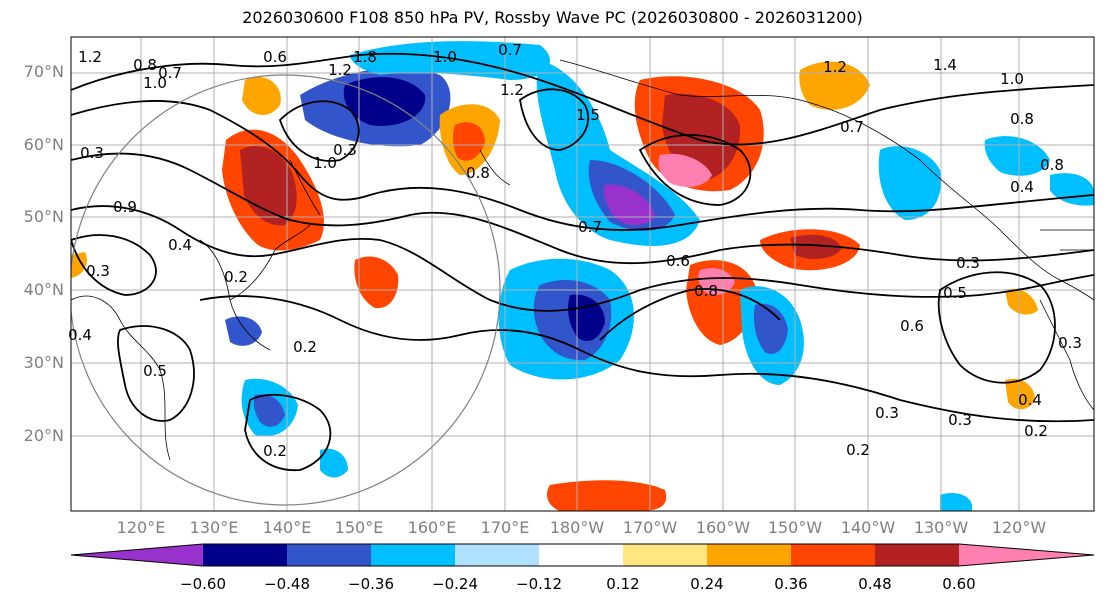 The height and width of the screenshot is (604, 1105). What do you see at coordinates (505, 527) in the screenshot?
I see `lon-label: 170°E` at bounding box center [505, 527].